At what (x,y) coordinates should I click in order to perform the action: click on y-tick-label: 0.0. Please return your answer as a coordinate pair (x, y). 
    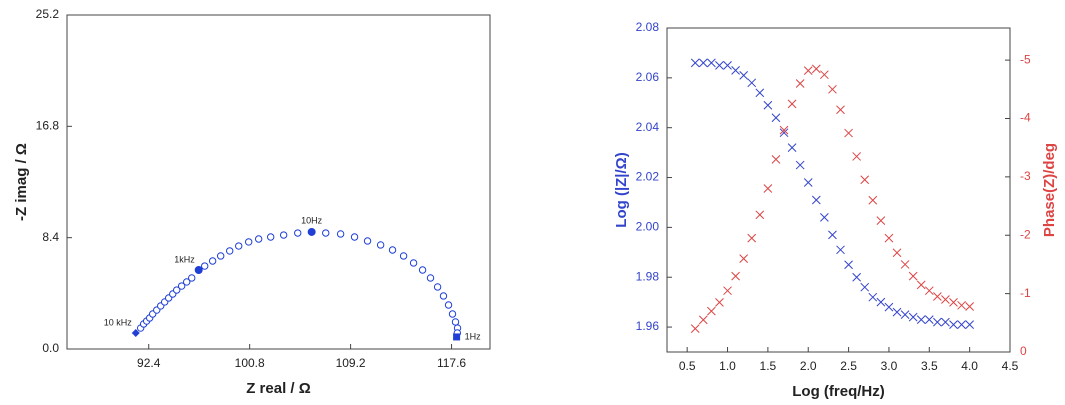
    Looking at the image, I should click on (50, 348).